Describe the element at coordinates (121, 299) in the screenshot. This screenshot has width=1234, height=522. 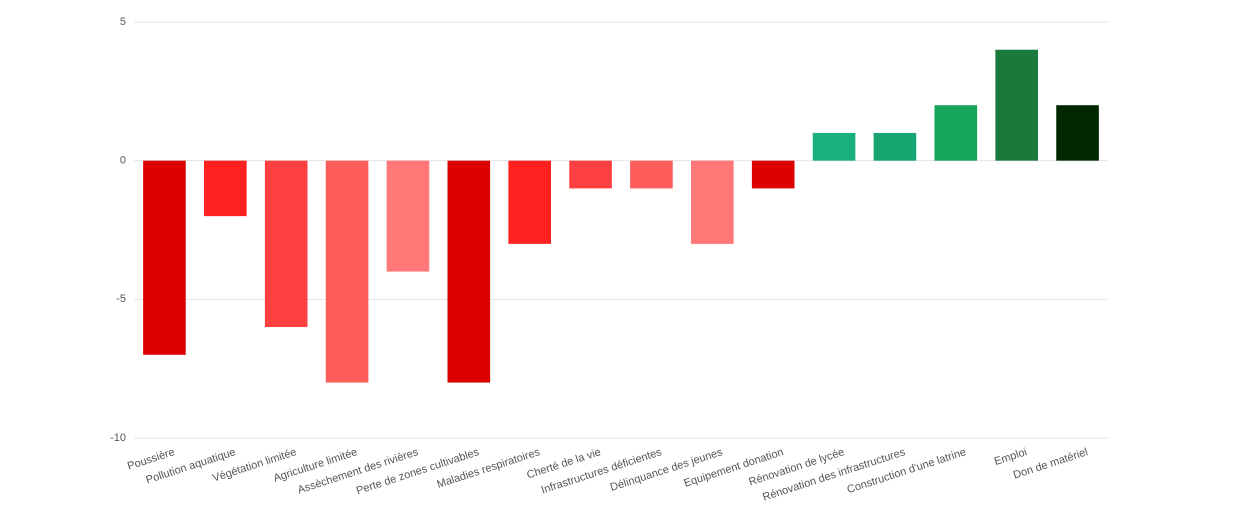
I see `y-tick-label: -5` at that location.